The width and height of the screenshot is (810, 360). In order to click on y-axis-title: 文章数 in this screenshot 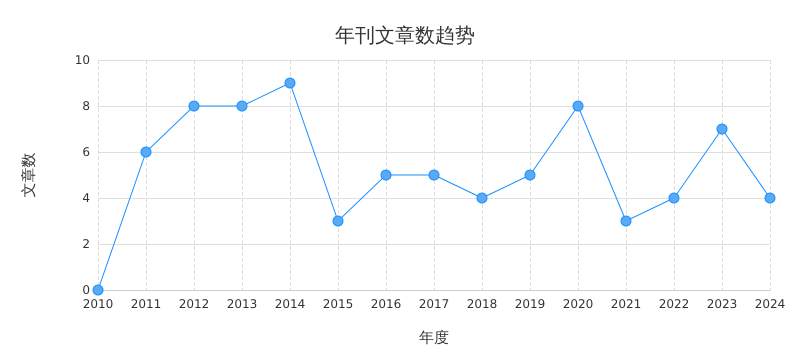, I will do `click(29, 175)`.